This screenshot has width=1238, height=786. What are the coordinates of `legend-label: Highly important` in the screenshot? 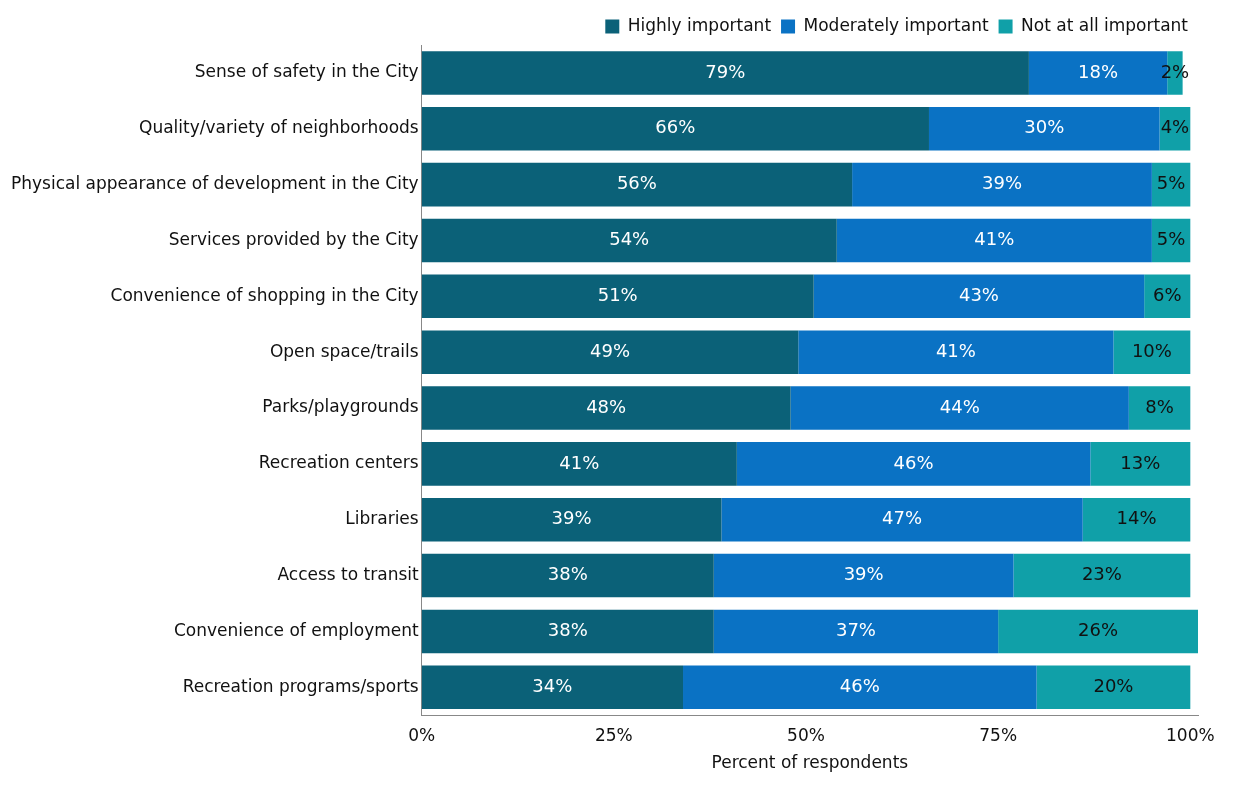 It's located at (699, 24).